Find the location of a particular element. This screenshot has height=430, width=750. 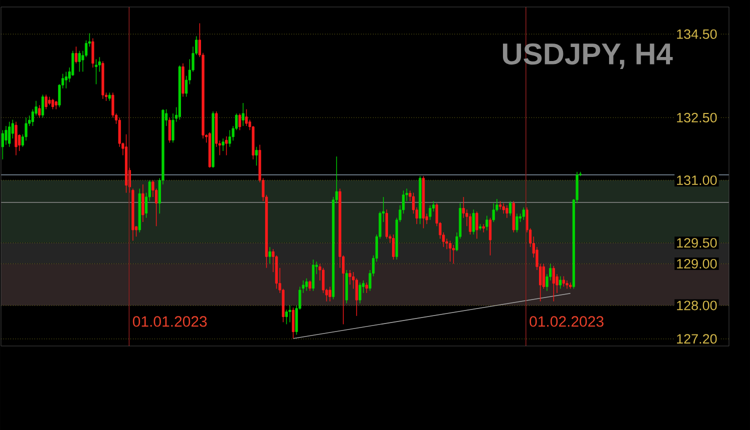

y-tick-label: 128.00 is located at coordinates (697, 305).